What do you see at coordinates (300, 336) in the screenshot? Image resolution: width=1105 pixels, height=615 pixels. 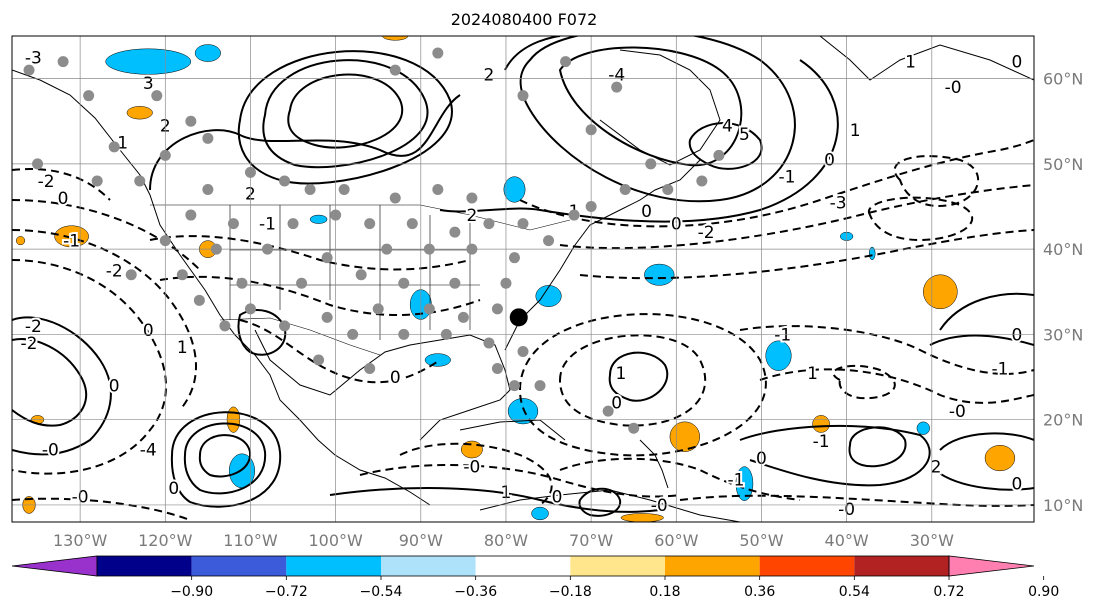 I see `border-us-mexico` at bounding box center [300, 336].